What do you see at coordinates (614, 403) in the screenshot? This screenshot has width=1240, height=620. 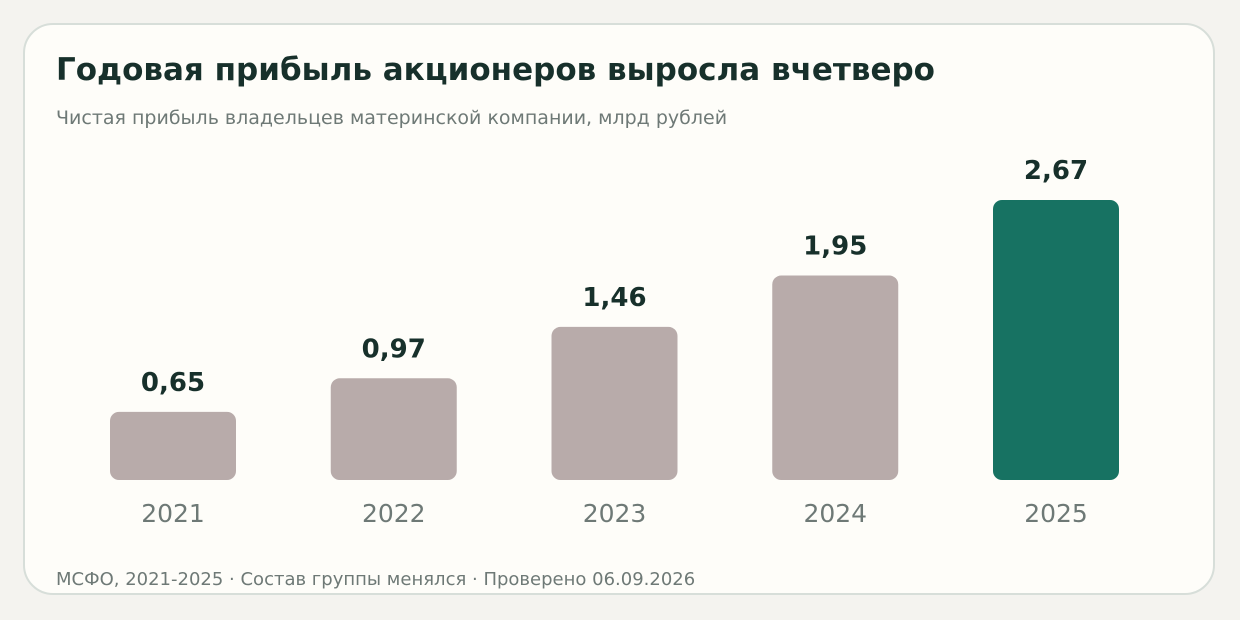 I see `bar-2023` at bounding box center [614, 403].